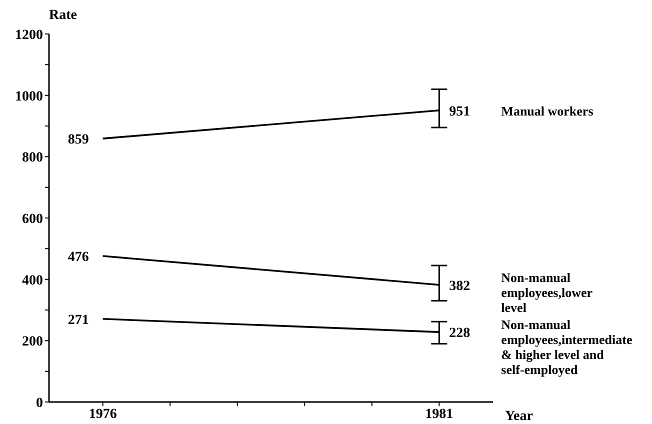 This screenshot has height=424, width=652. I want to click on y-tick-label: 0, so click(39, 403).